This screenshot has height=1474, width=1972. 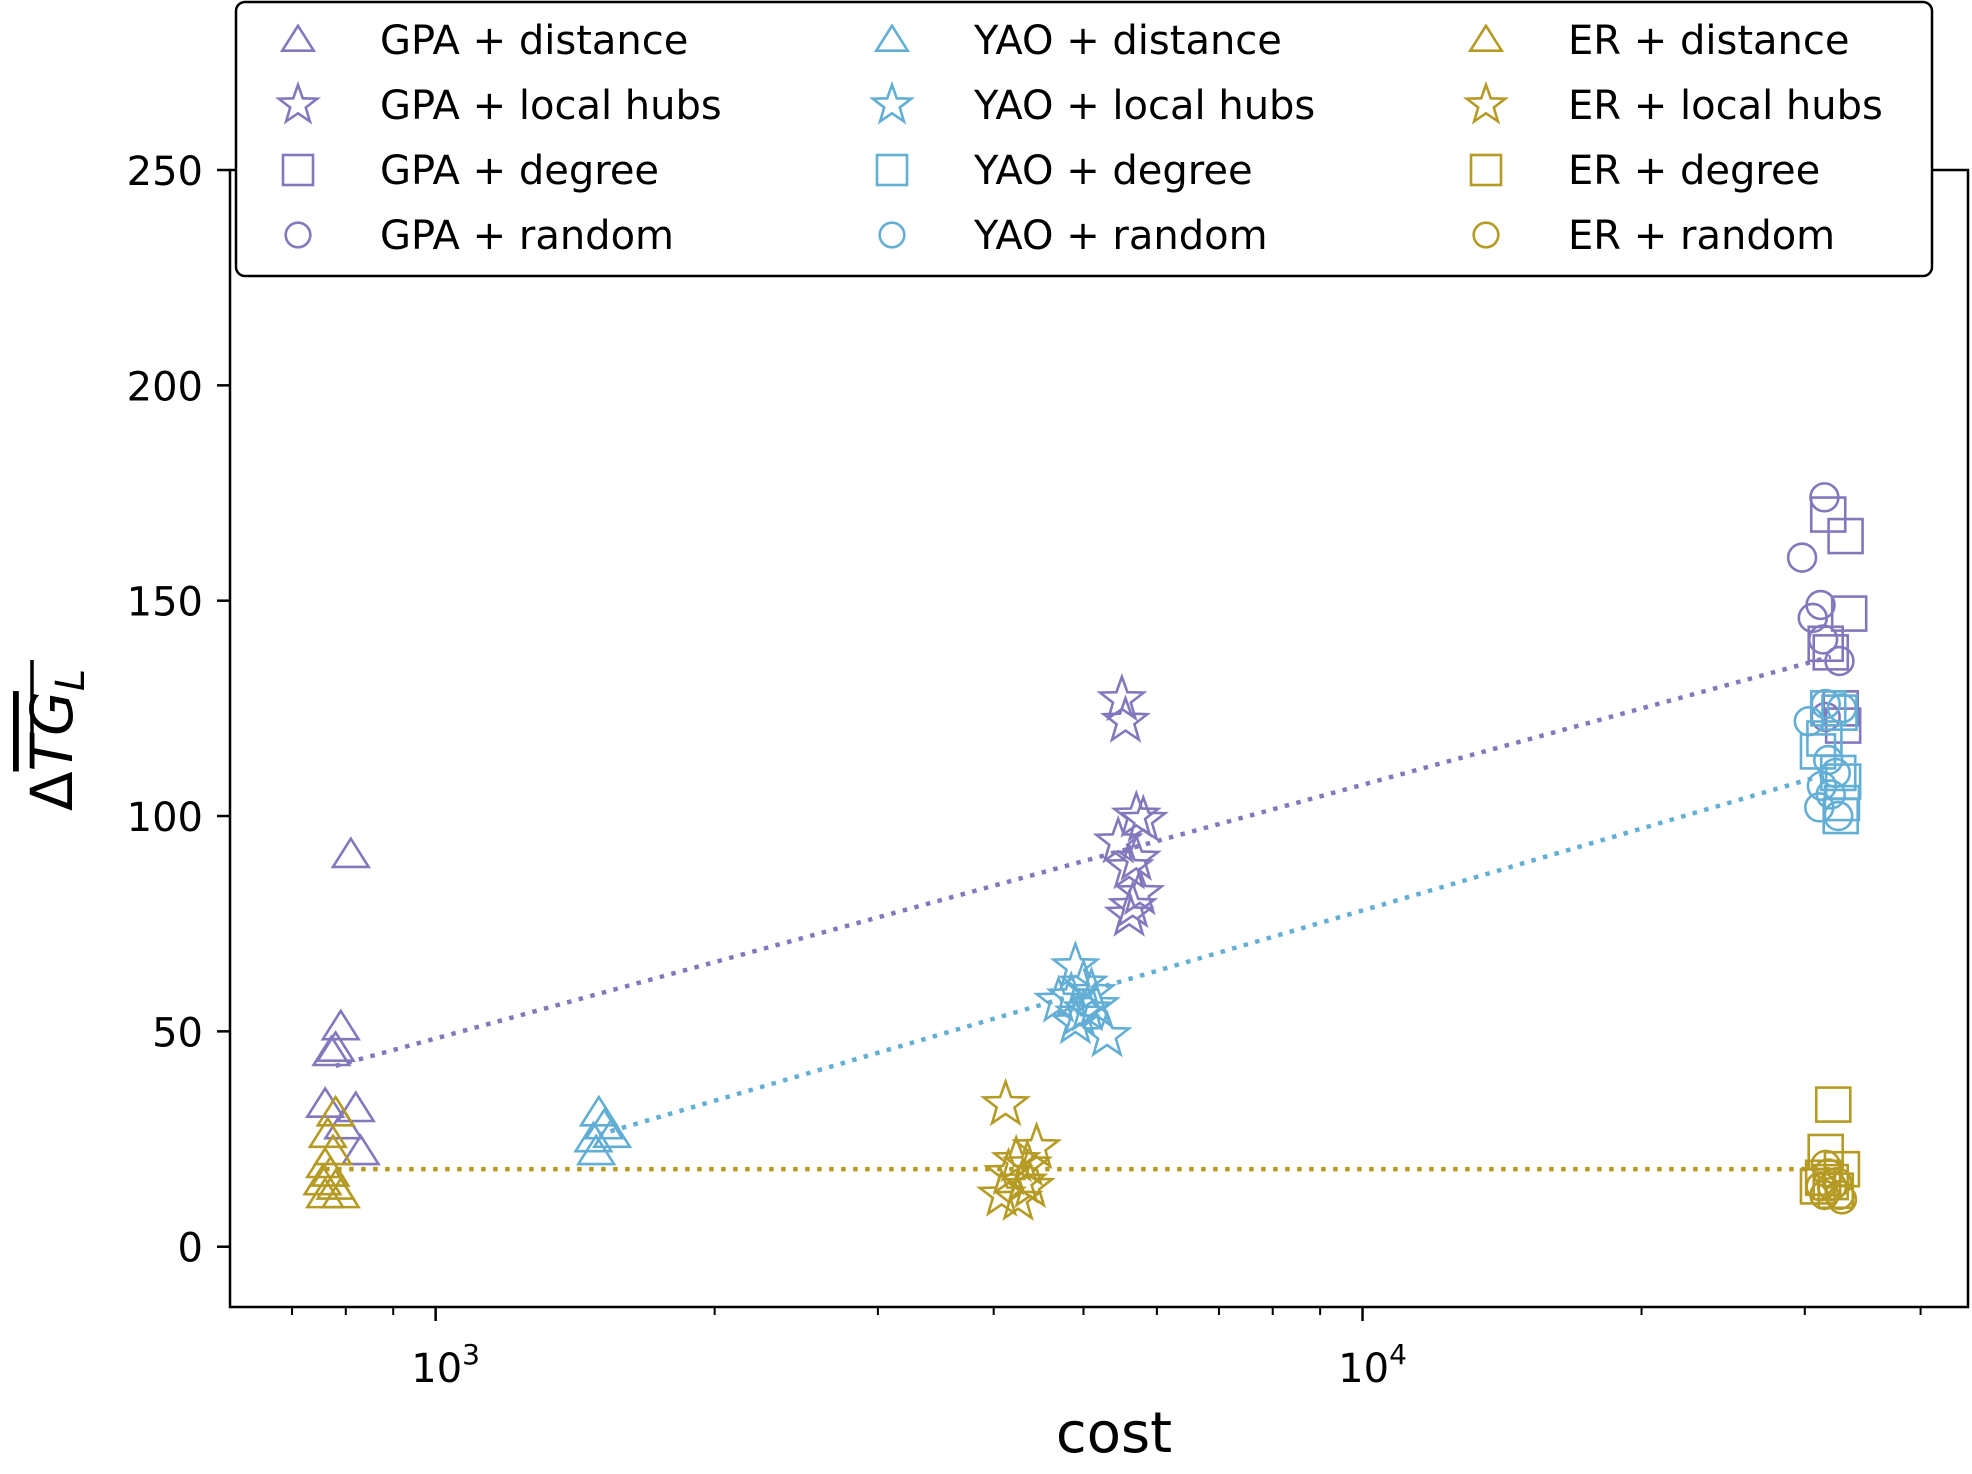 I want to click on legend-label: YAO + degree, so click(x=1113, y=171).